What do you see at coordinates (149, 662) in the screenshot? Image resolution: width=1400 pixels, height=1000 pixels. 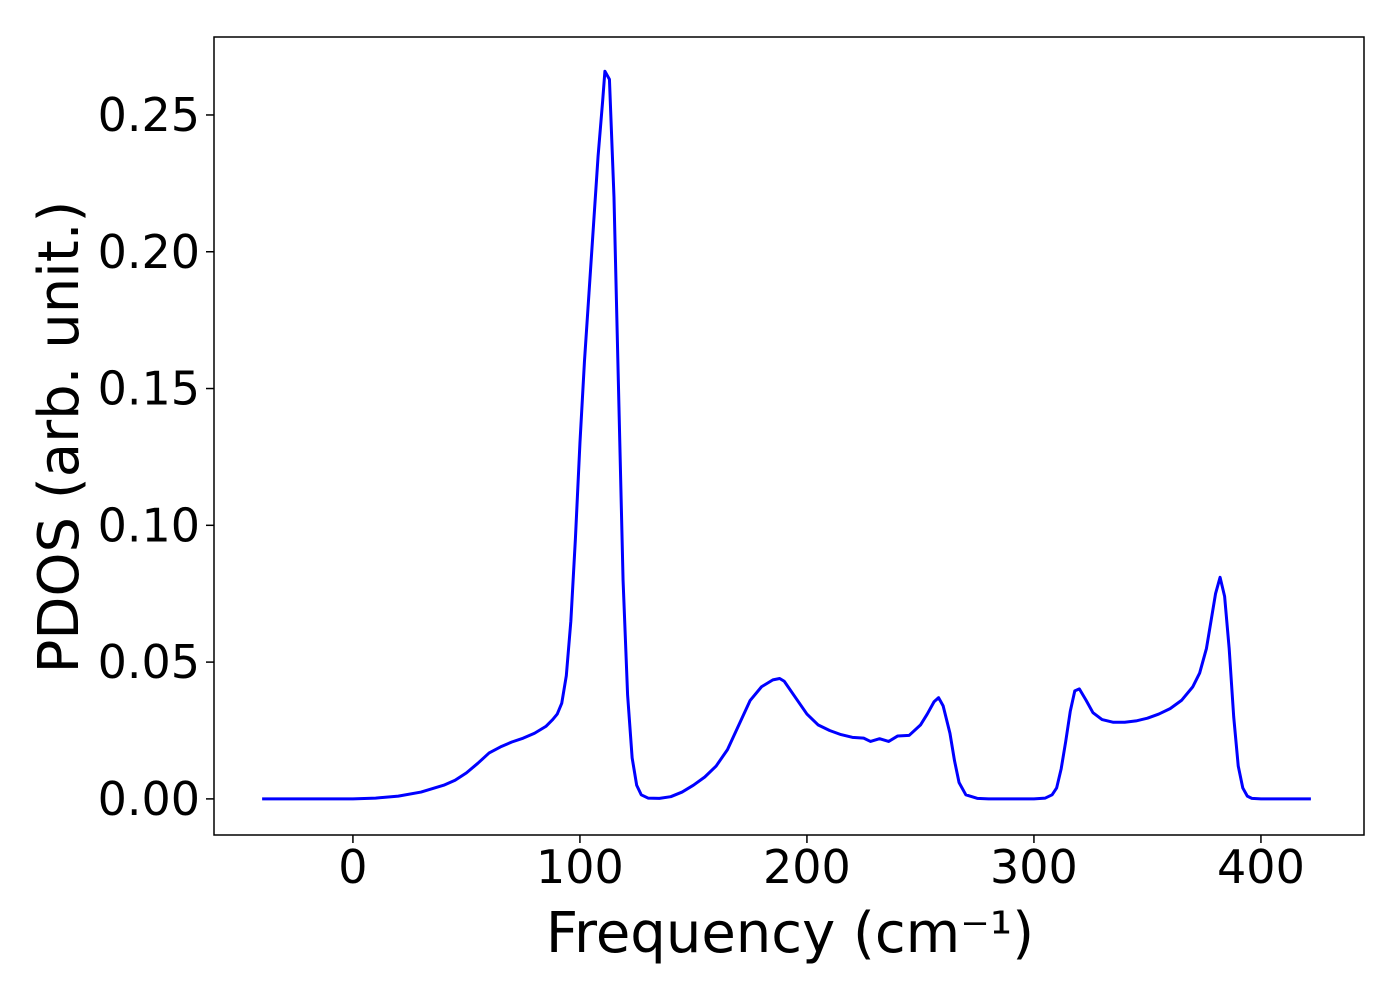 I see `y-tick-label: 0.05` at bounding box center [149, 662].